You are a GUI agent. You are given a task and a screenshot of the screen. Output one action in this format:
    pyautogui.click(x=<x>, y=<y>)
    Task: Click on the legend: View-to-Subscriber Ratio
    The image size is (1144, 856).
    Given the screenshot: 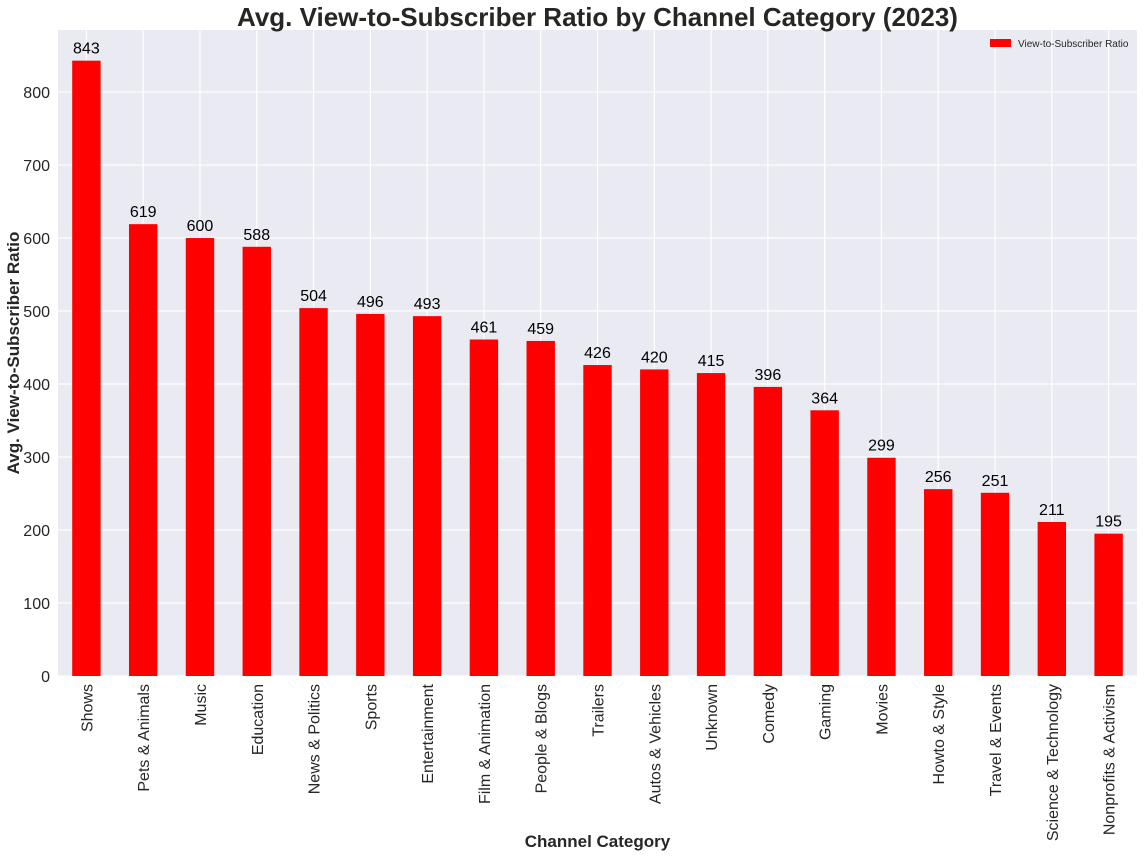 What is the action you would take?
    pyautogui.click(x=1059, y=44)
    